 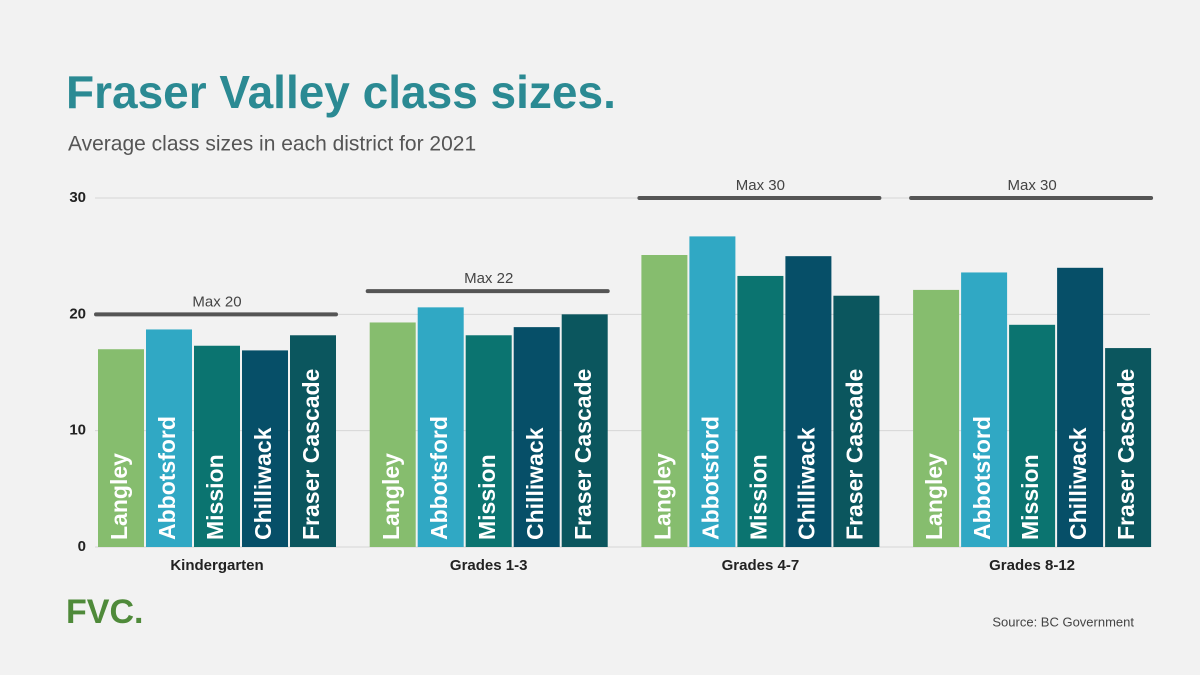 I want to click on x-tick-label: Kindergarten, so click(x=216, y=565).